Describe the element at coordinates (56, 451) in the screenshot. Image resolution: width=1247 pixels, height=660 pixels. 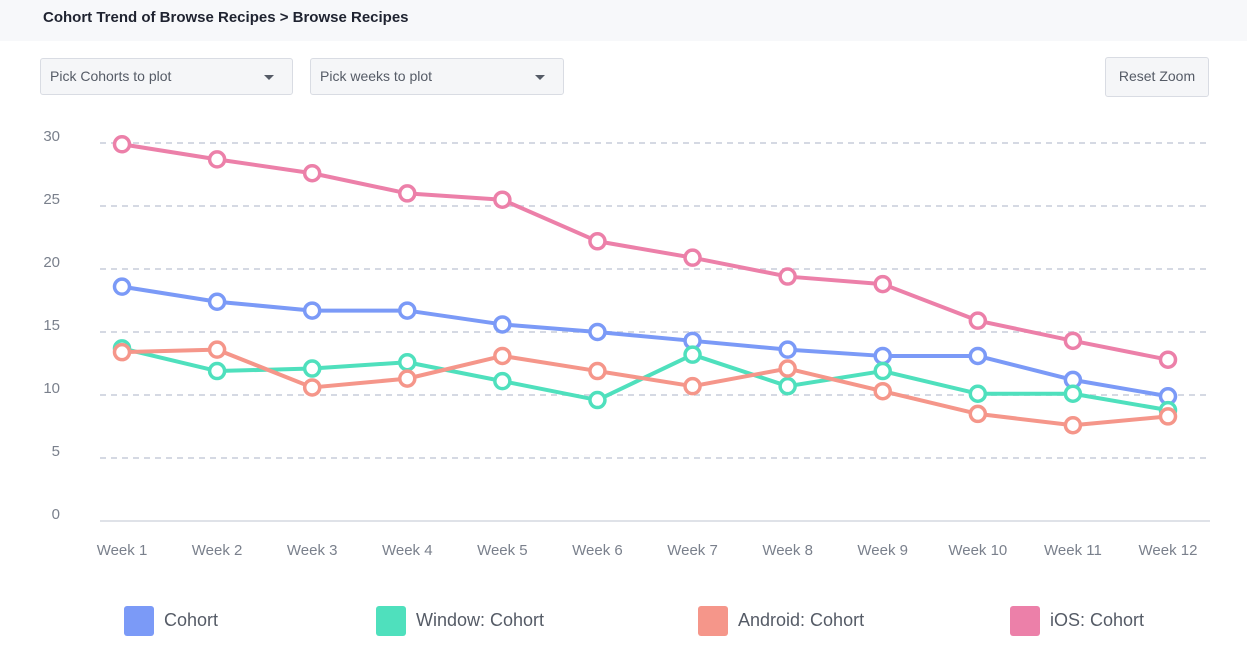
I see `y-tick-label: 5` at that location.